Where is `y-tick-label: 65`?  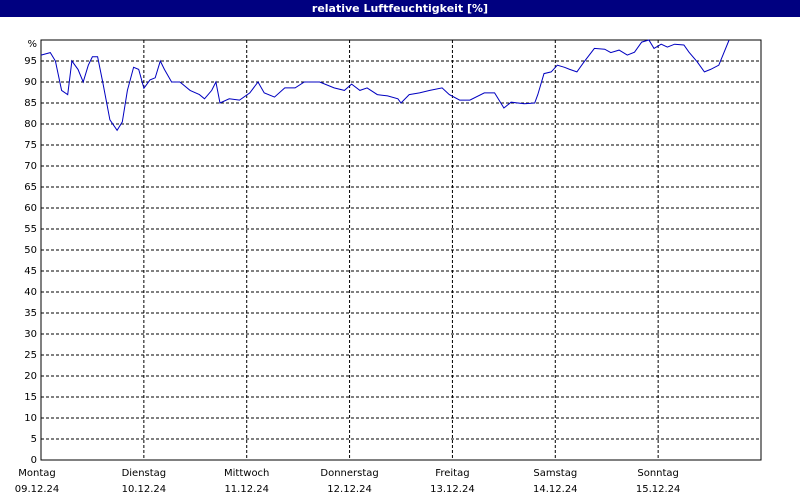
y-tick-label: 65 is located at coordinates (30, 187).